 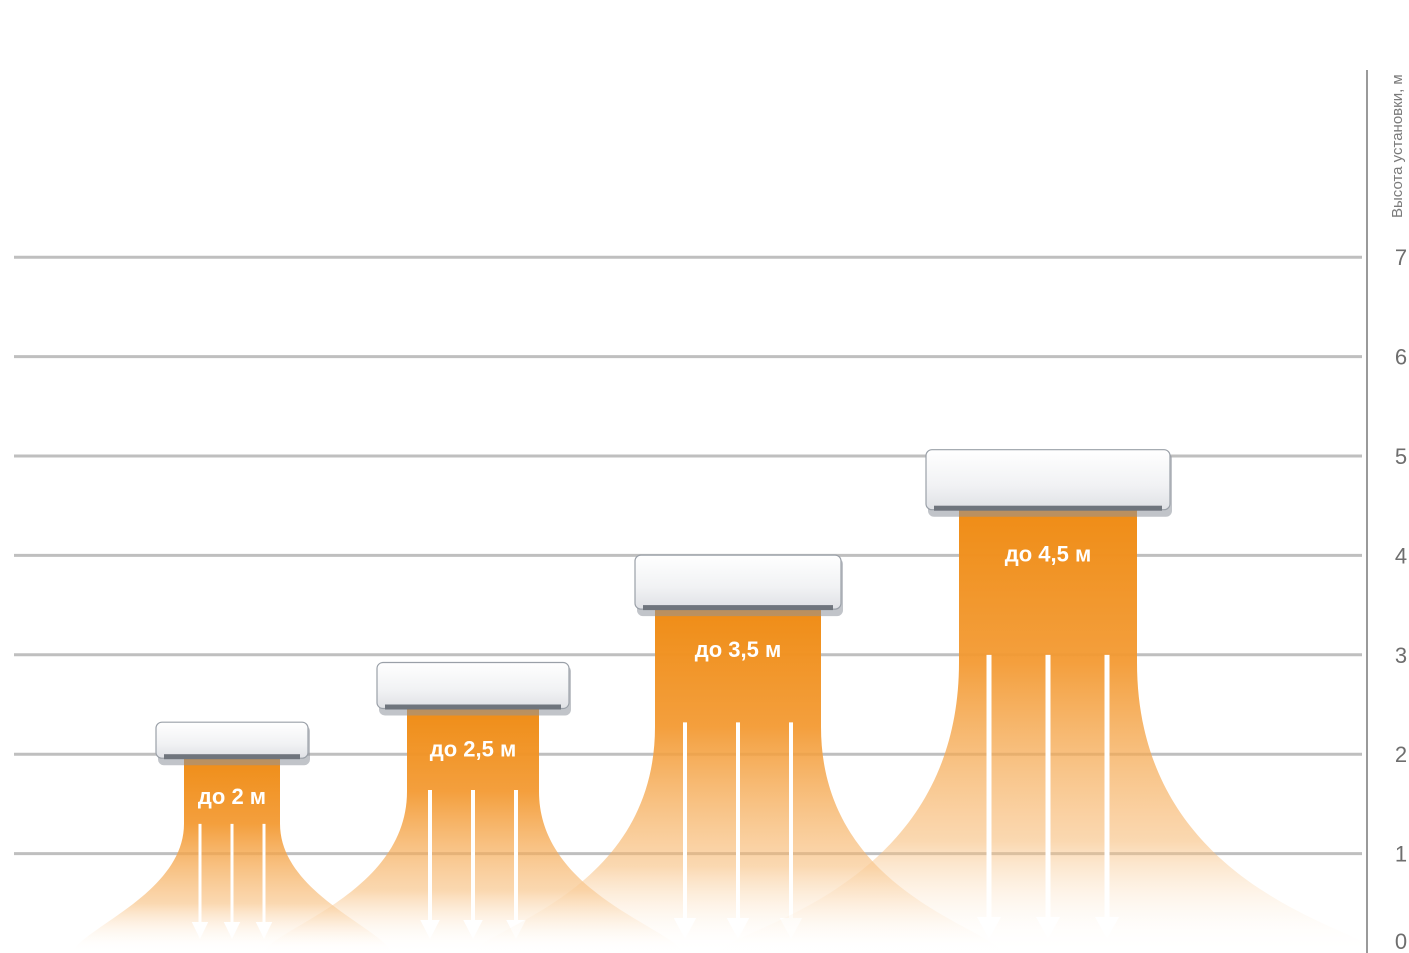 I want to click on height-tick-label: 4, so click(x=1401, y=555).